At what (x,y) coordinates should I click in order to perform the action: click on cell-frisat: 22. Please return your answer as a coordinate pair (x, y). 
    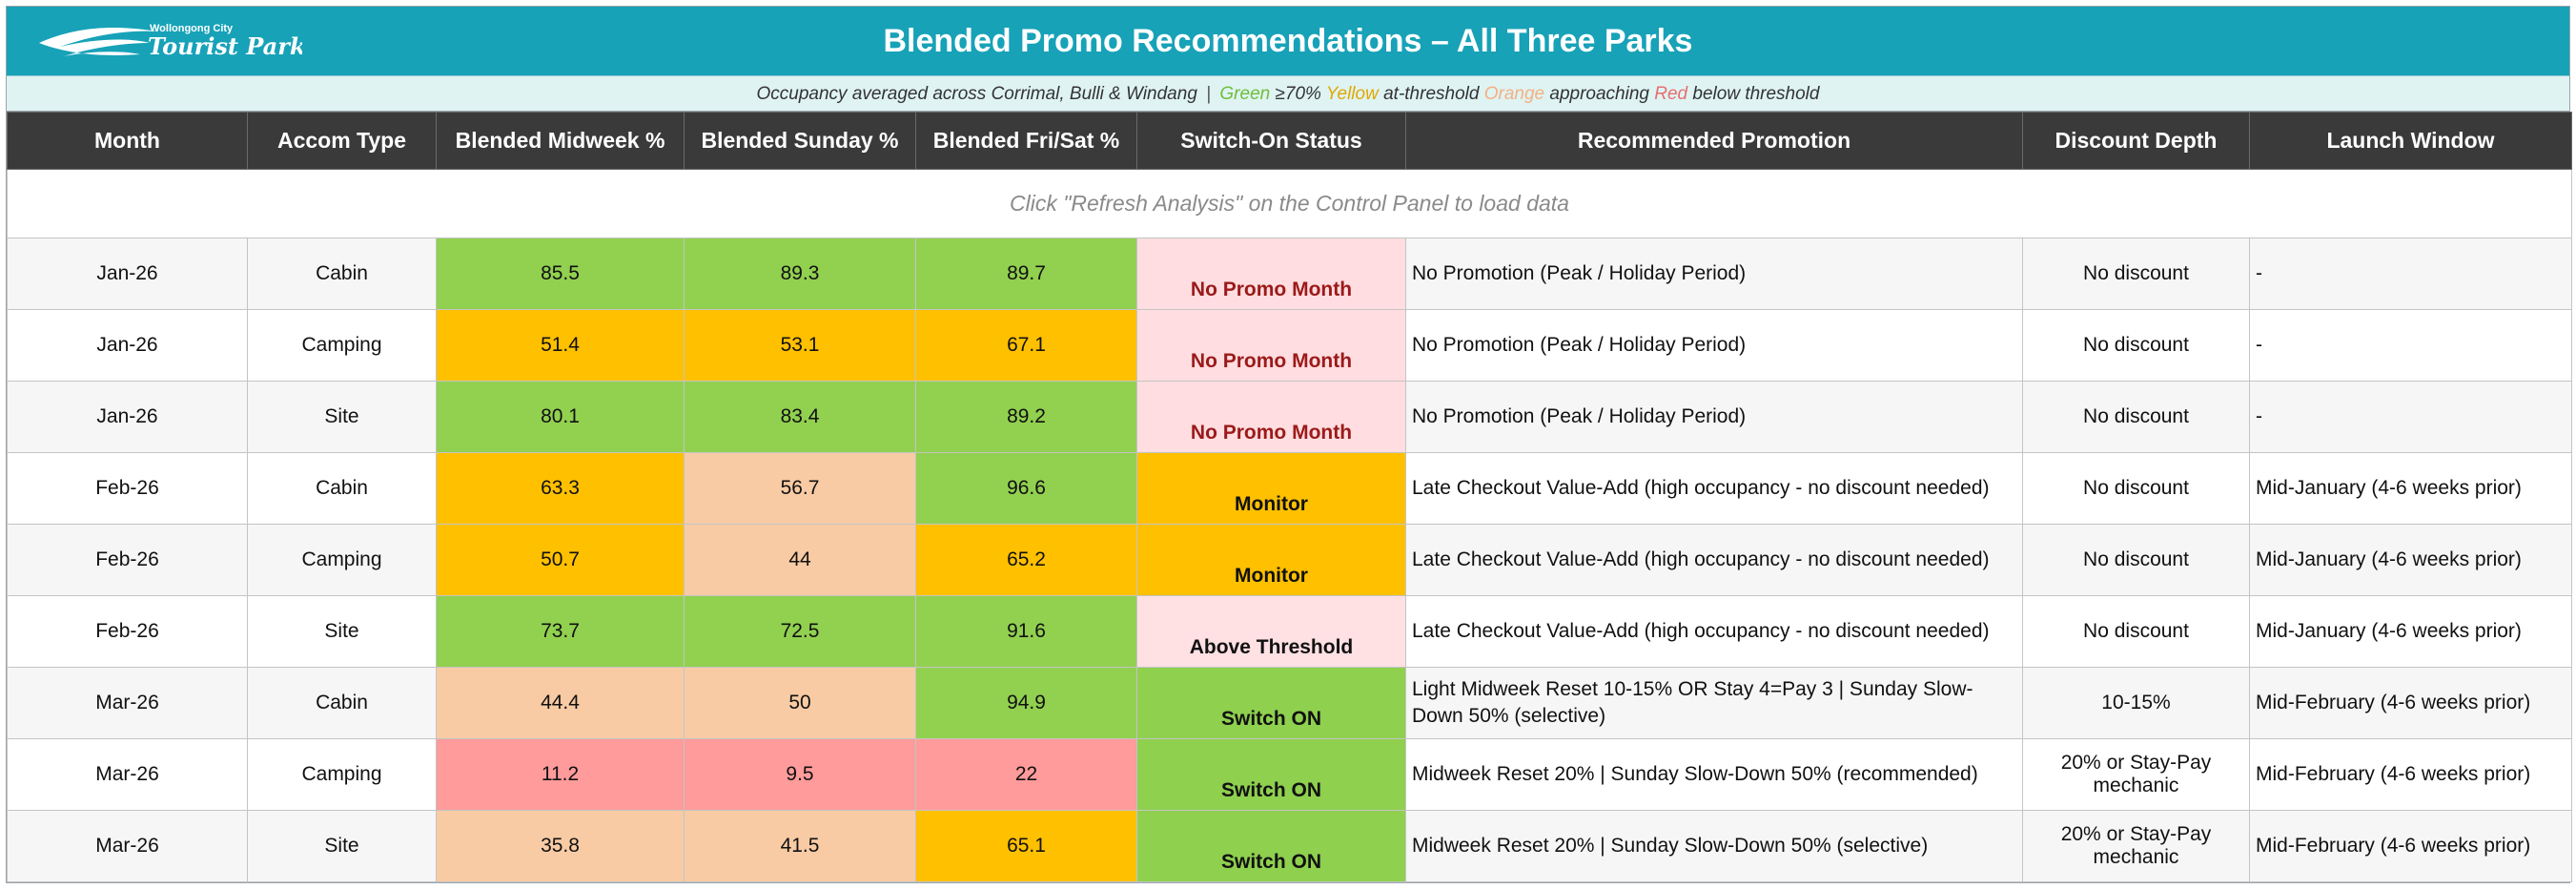
    Looking at the image, I should click on (1026, 775).